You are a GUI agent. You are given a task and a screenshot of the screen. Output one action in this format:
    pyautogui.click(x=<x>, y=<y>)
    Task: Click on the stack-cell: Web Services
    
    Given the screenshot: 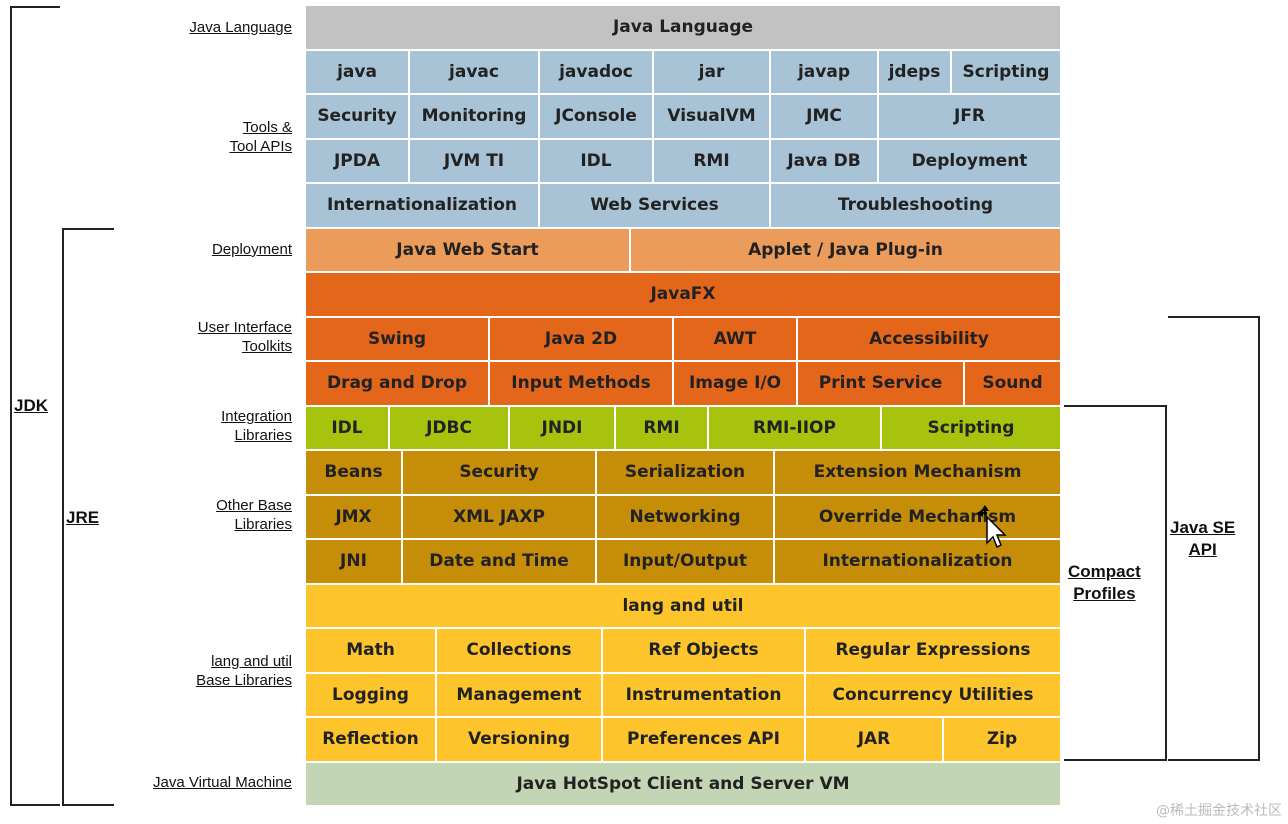 What is the action you would take?
    pyautogui.click(x=655, y=206)
    